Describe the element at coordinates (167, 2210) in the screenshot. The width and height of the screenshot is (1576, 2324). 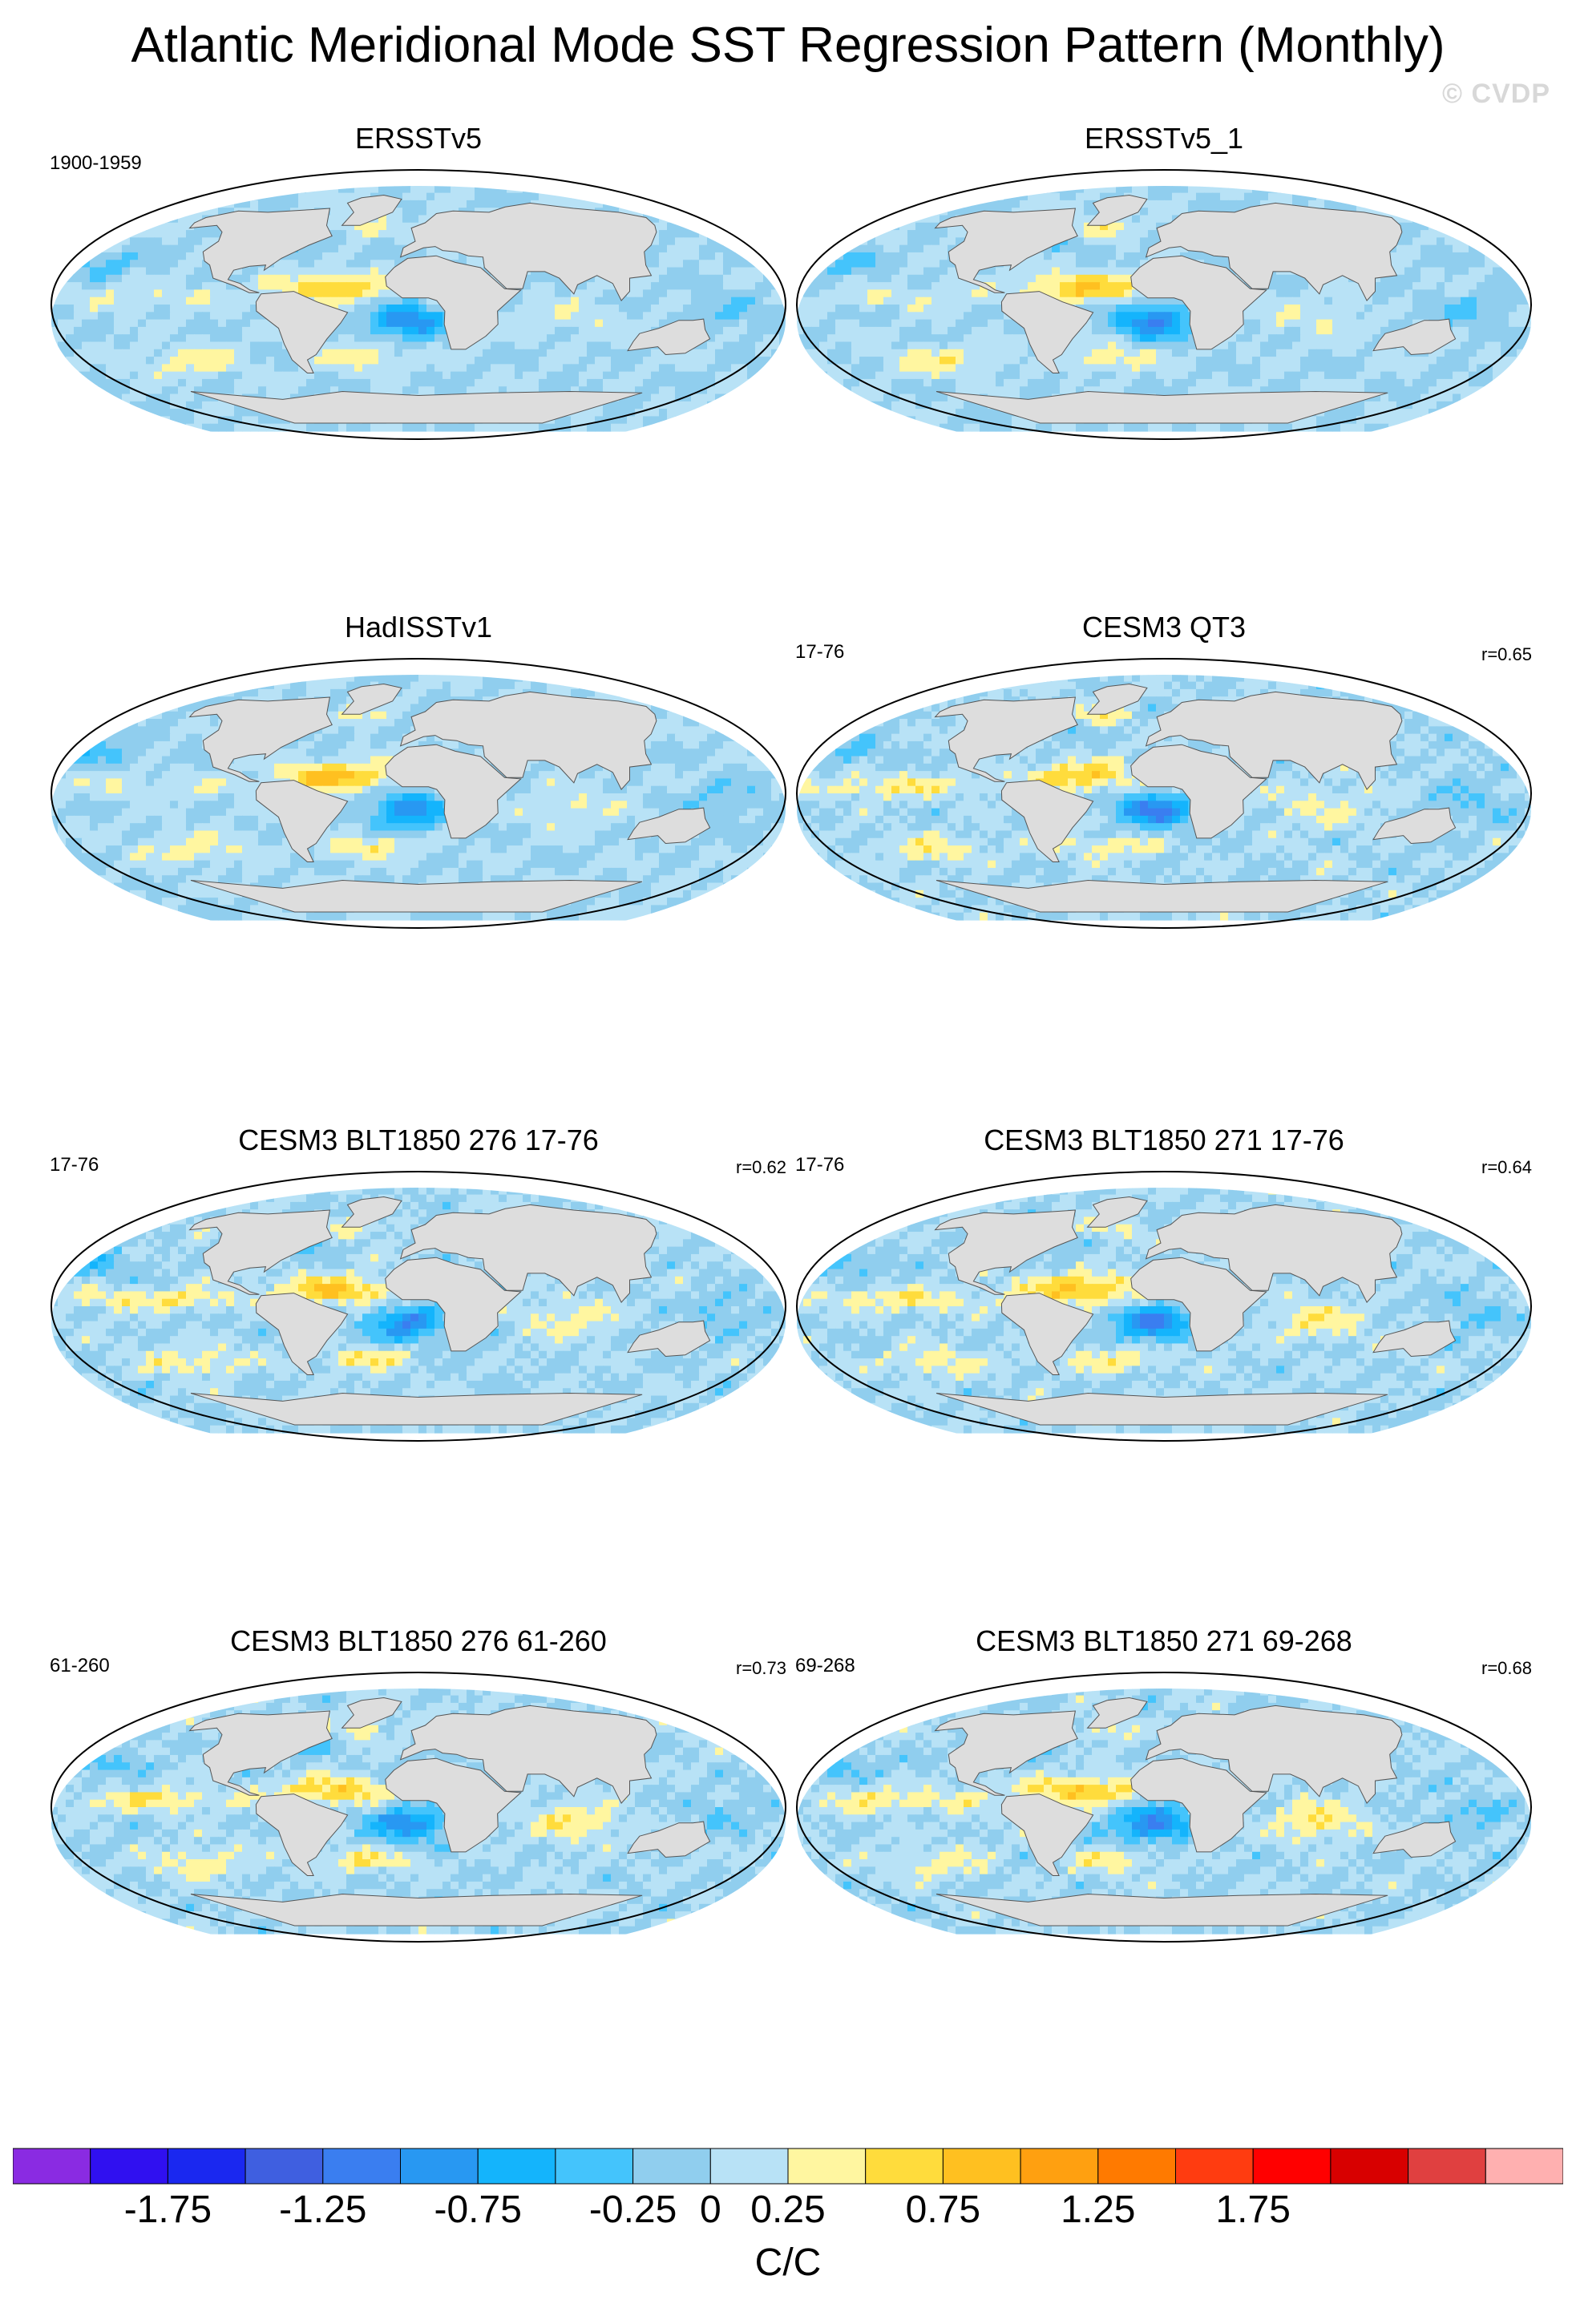
I see `colorbar-tick-label: -1.75` at that location.